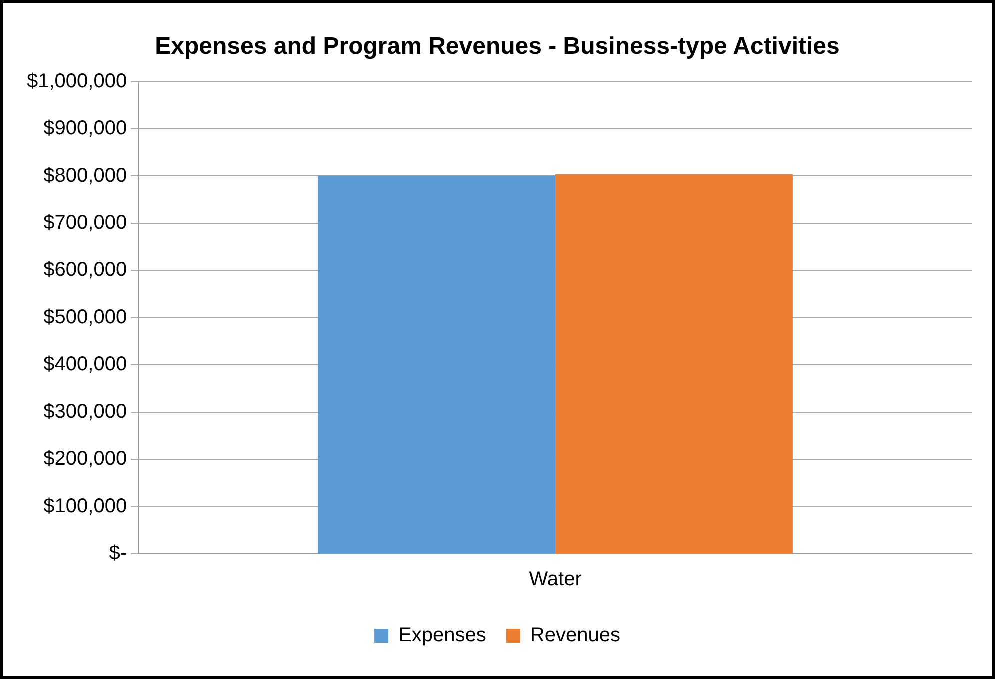  Describe the element at coordinates (86, 223) in the screenshot. I see `y-tick-label: $700,000` at that location.